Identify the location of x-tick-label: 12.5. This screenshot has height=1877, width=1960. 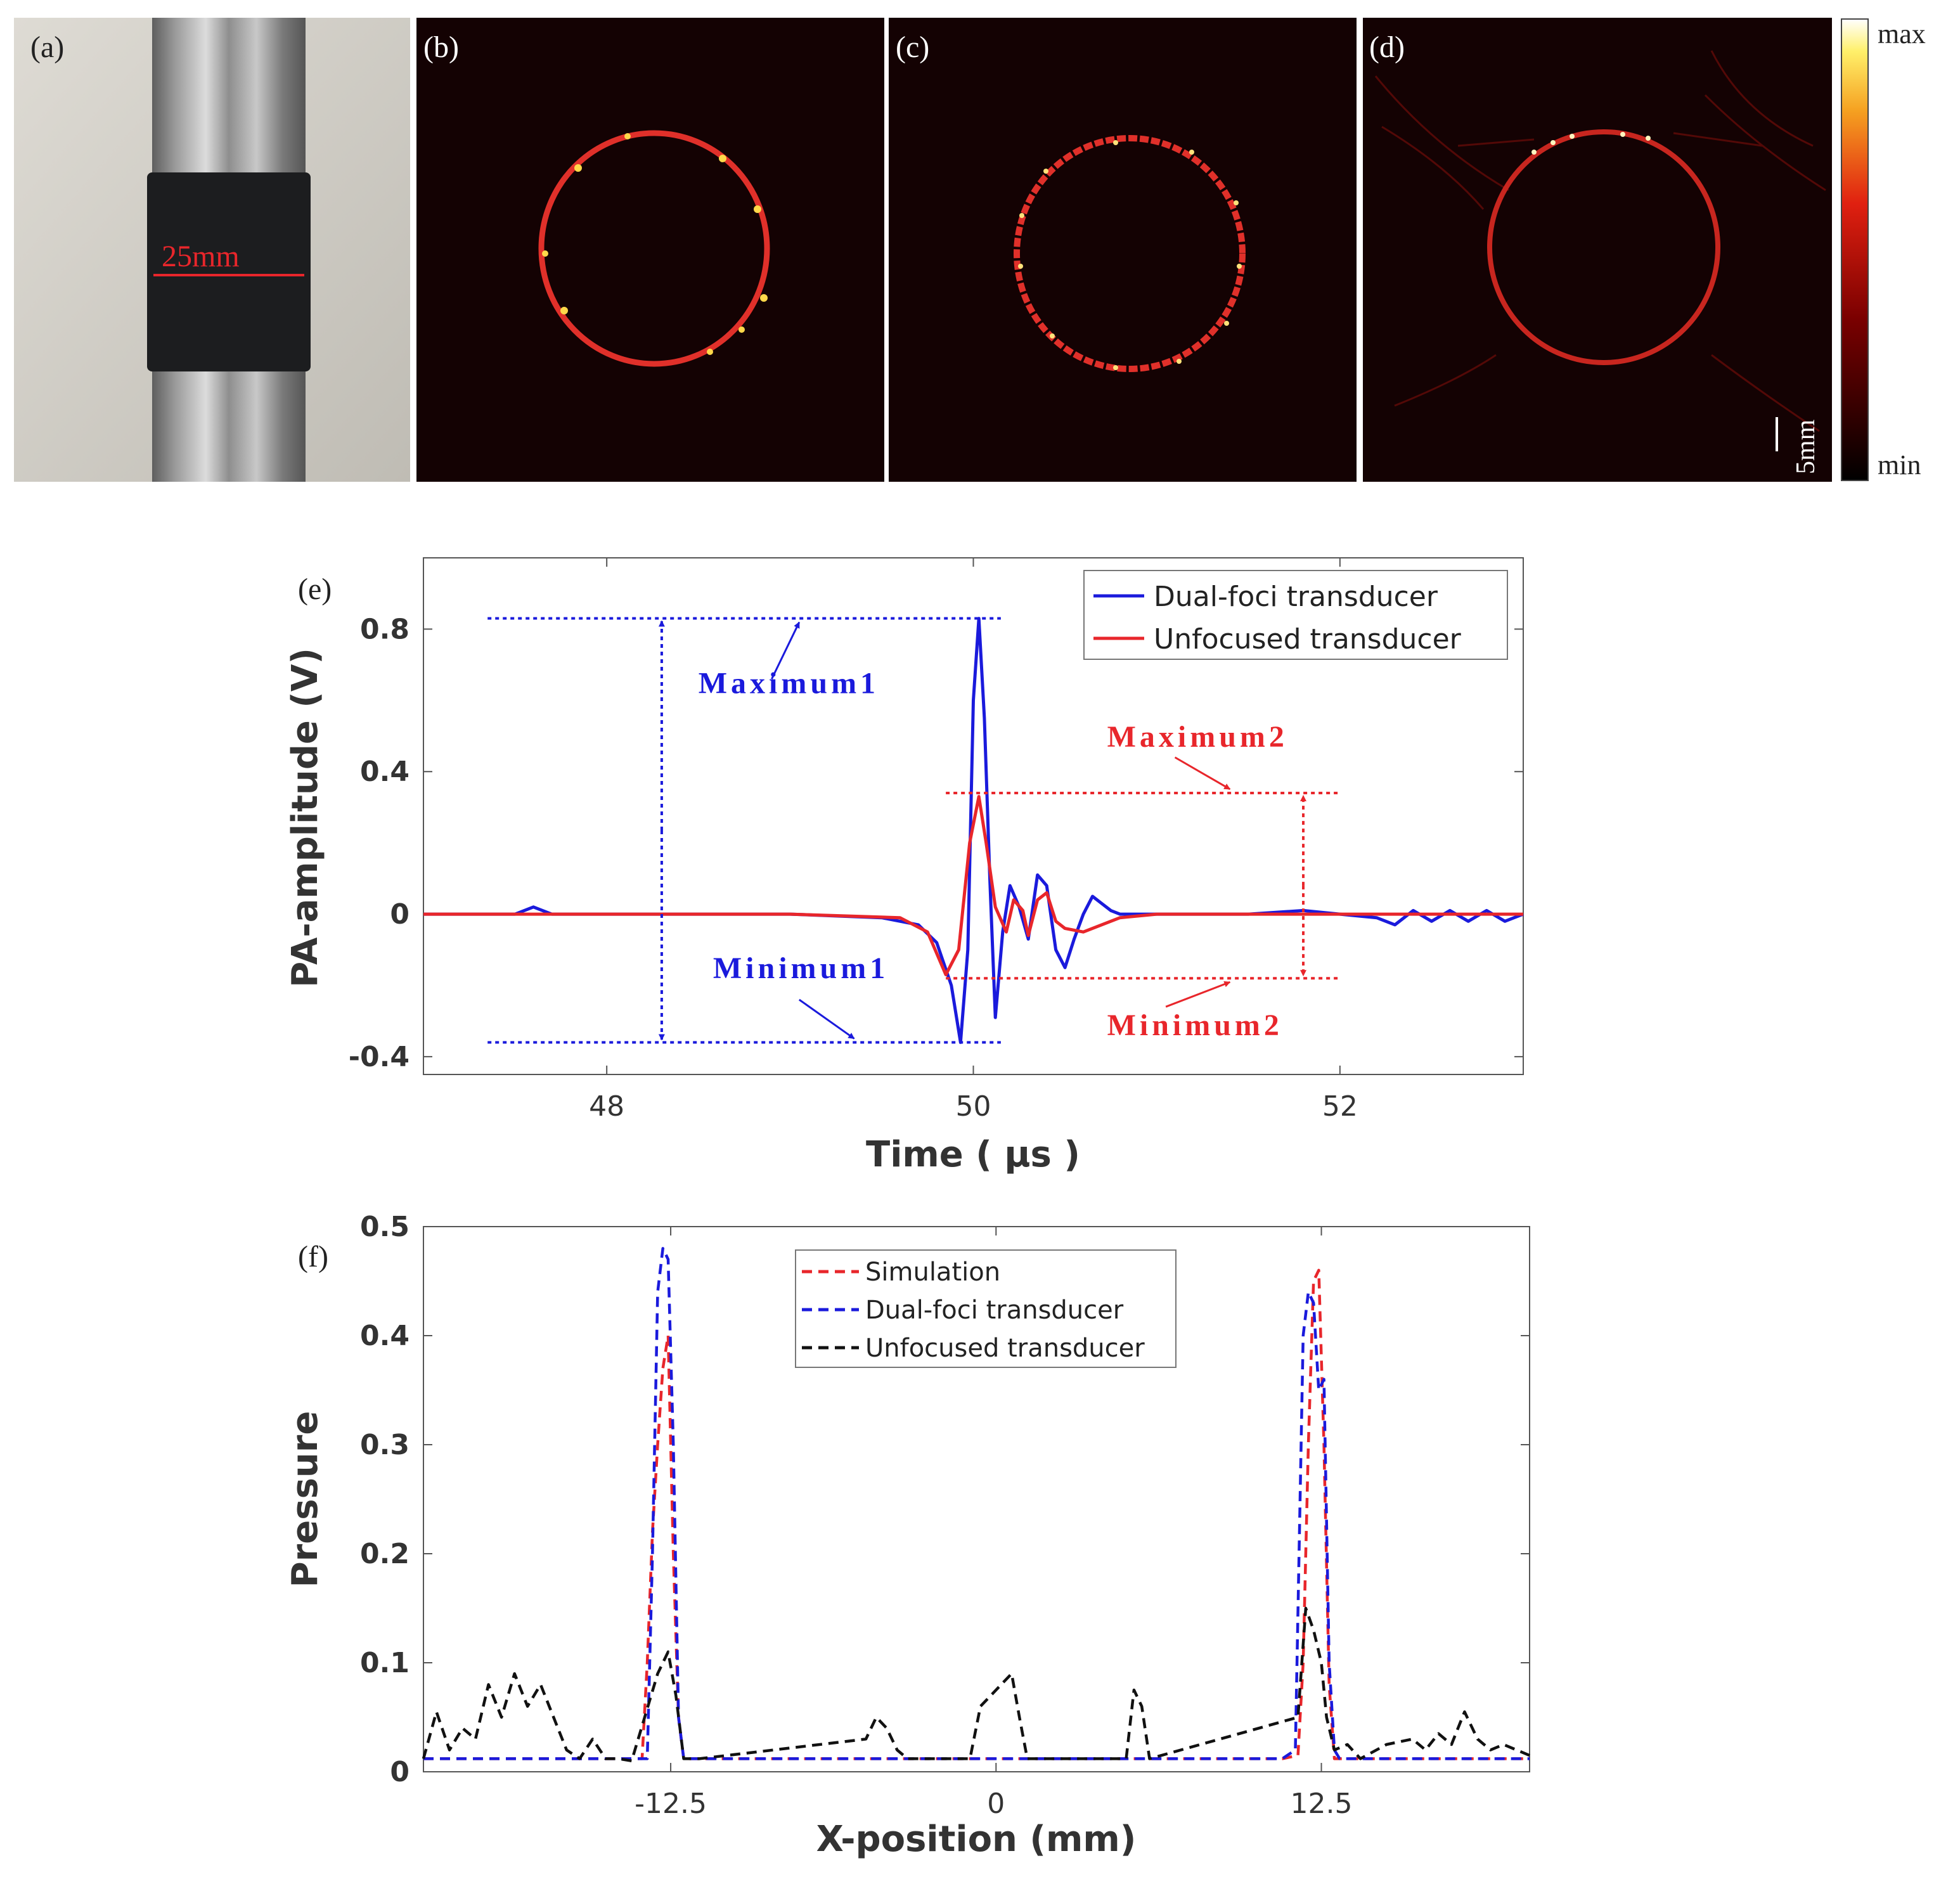
(1322, 1804).